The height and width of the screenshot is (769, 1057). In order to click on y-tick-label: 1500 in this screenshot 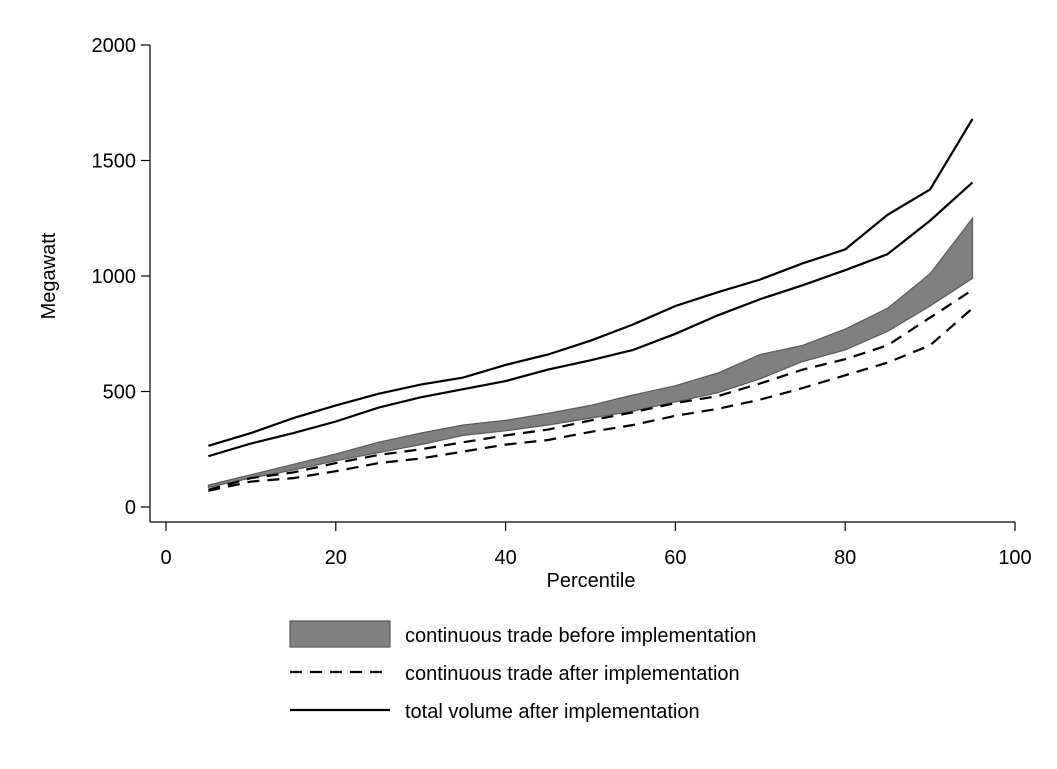, I will do `click(114, 162)`.